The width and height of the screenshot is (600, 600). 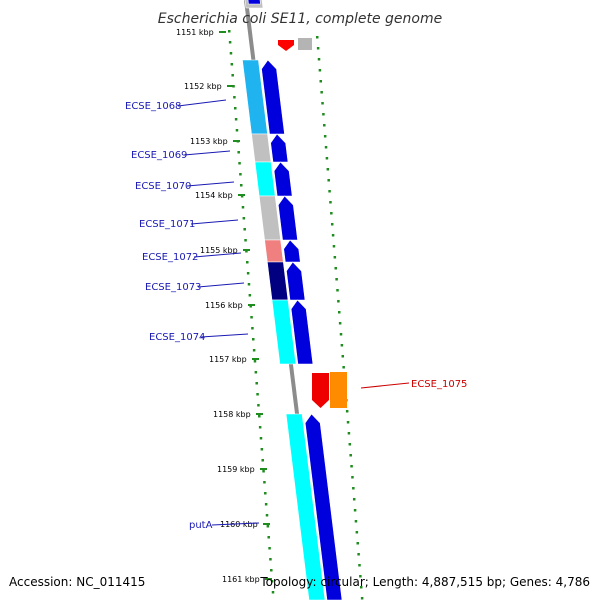 I want to click on tick-label: 1152 kbp, so click(x=203, y=86).